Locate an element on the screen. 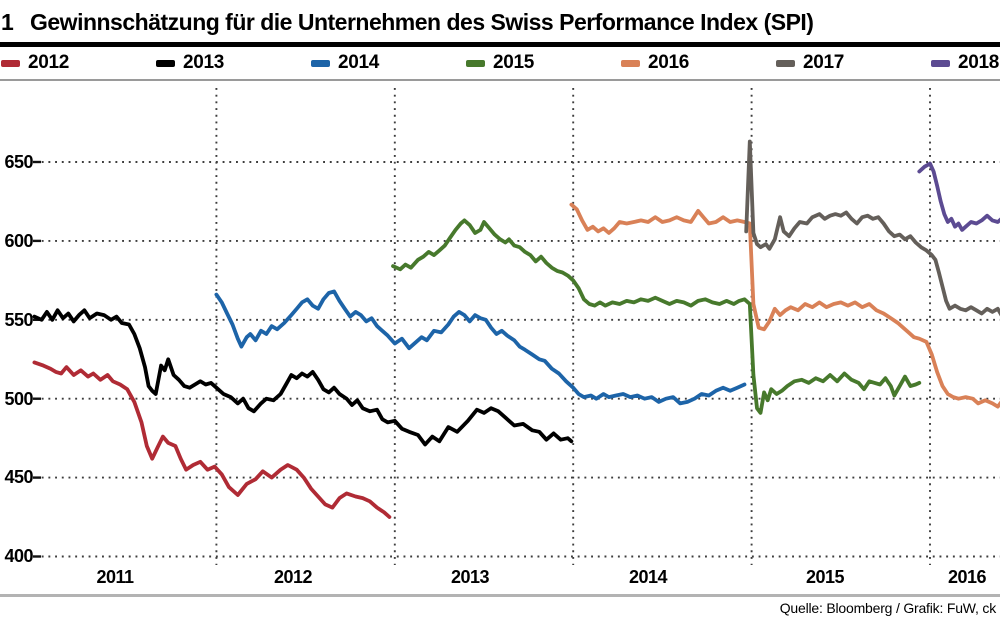 Image resolution: width=1000 pixels, height=619 pixels. figure-number: 1 is located at coordinates (7, 22).